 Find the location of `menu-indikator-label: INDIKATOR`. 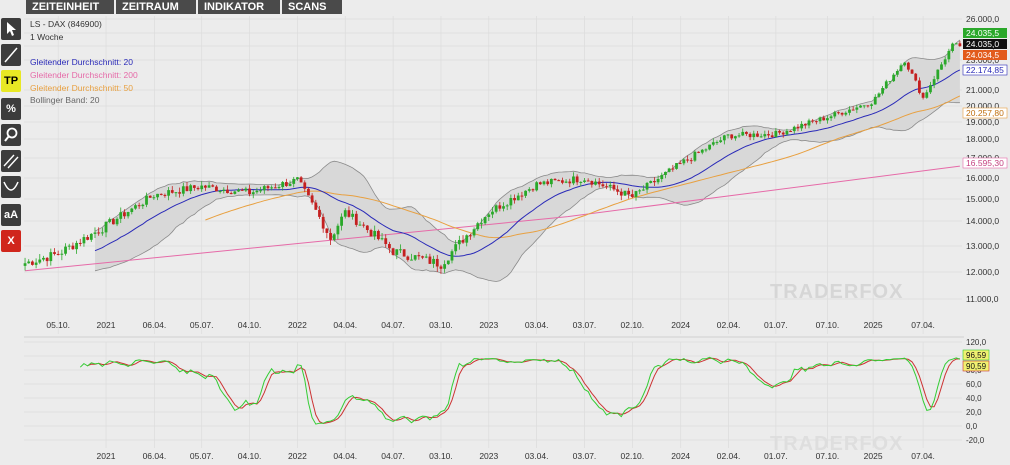

menu-indikator-label: INDIKATOR is located at coordinates (234, 7).